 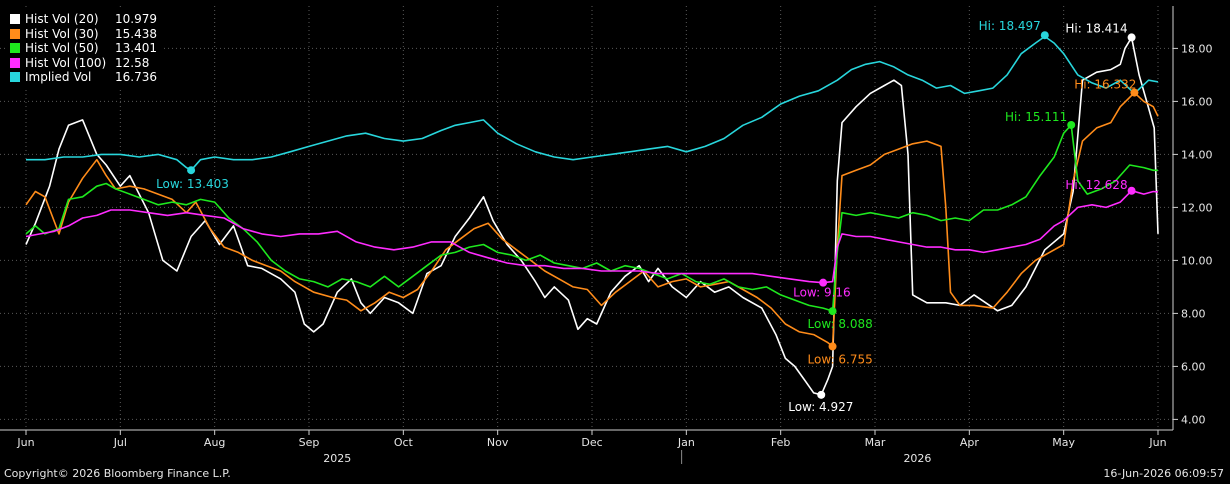 I want to click on x-tick-label: Oct, so click(x=404, y=442).